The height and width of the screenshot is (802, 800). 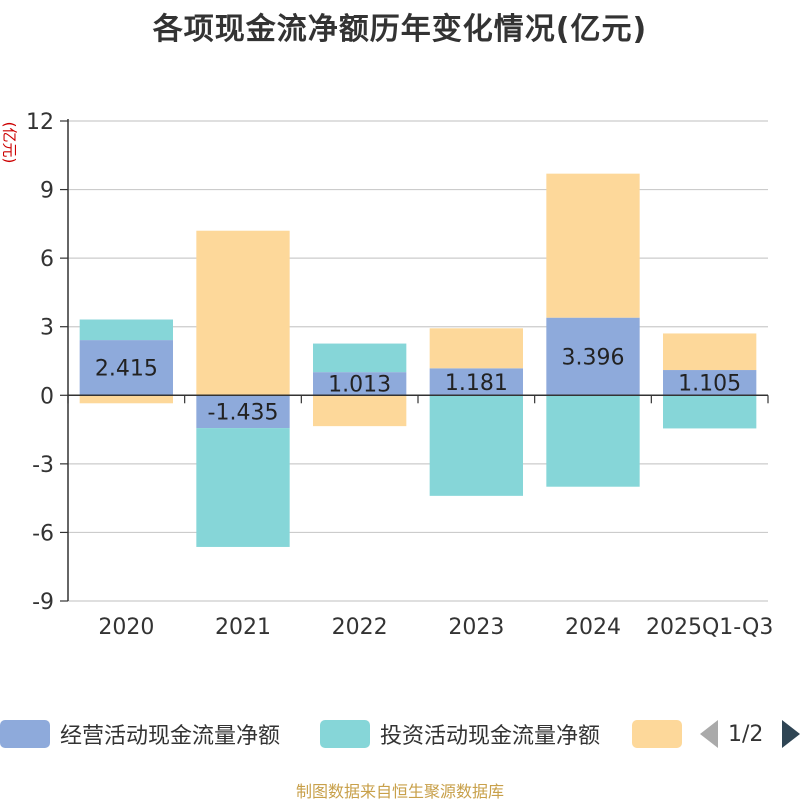 I want to click on legend-page-indicator: 1/2, so click(x=746, y=734).